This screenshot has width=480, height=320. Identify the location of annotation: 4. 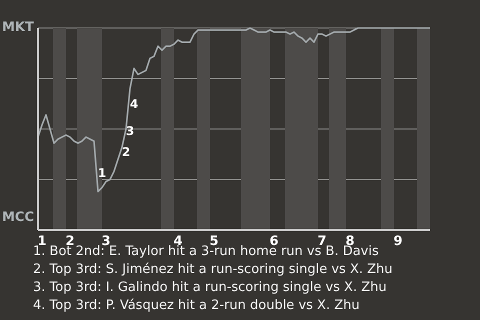
(134, 104).